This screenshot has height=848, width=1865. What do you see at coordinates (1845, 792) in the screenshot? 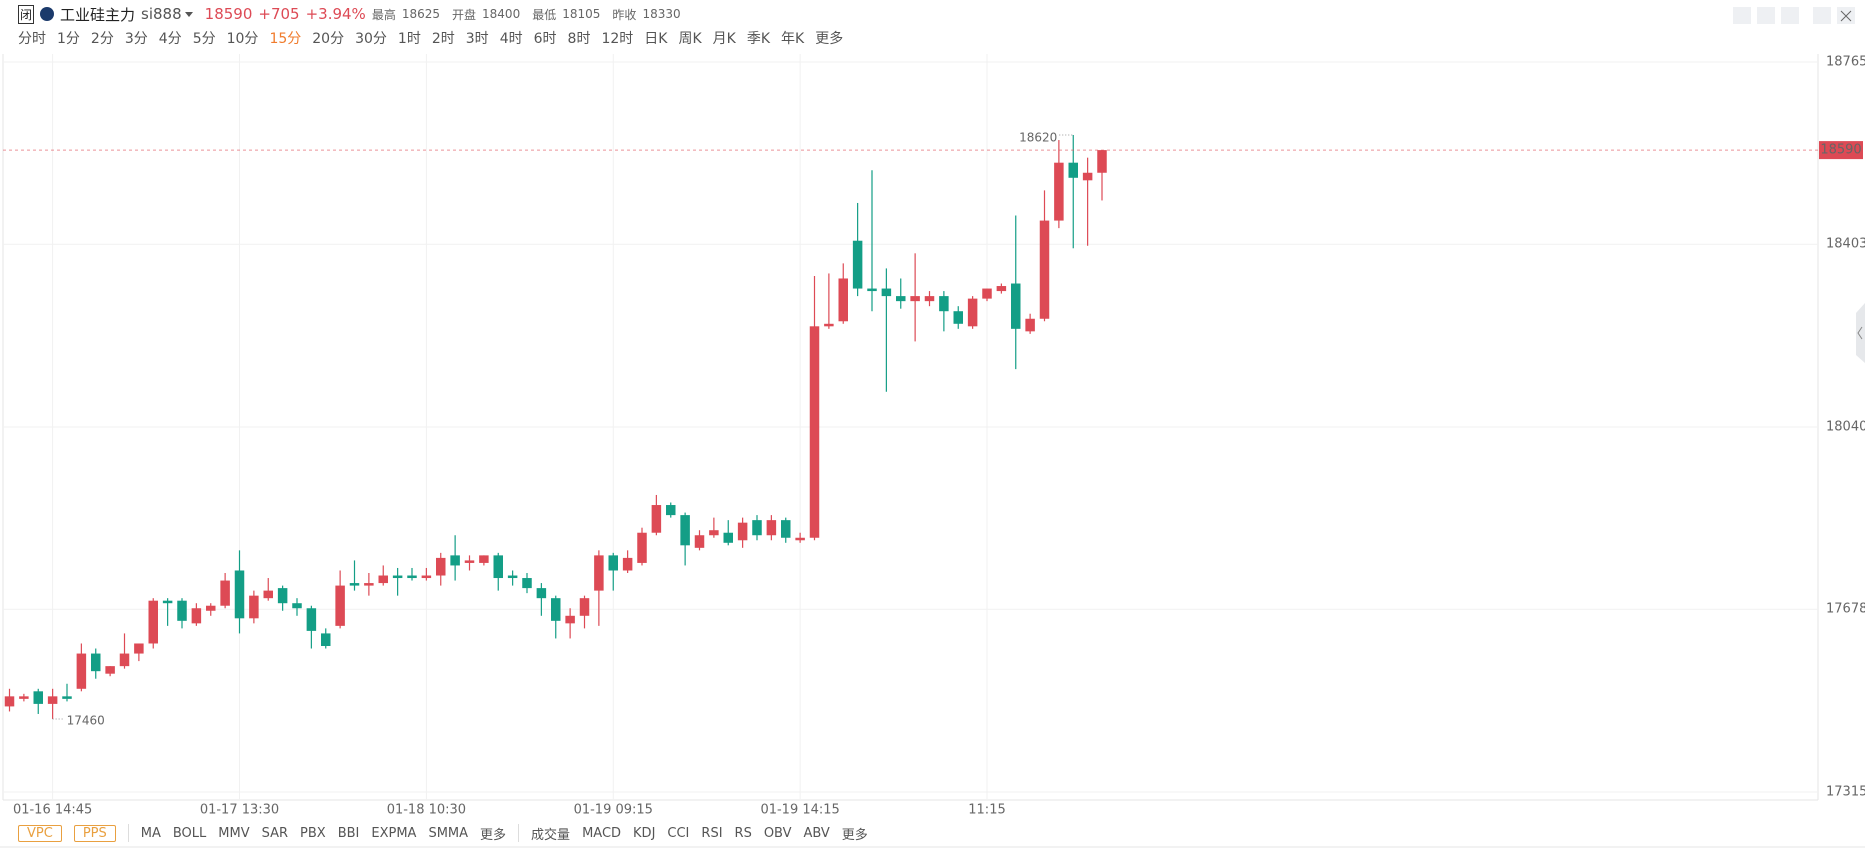
I see `y-tick-label: 17315` at bounding box center [1845, 792].